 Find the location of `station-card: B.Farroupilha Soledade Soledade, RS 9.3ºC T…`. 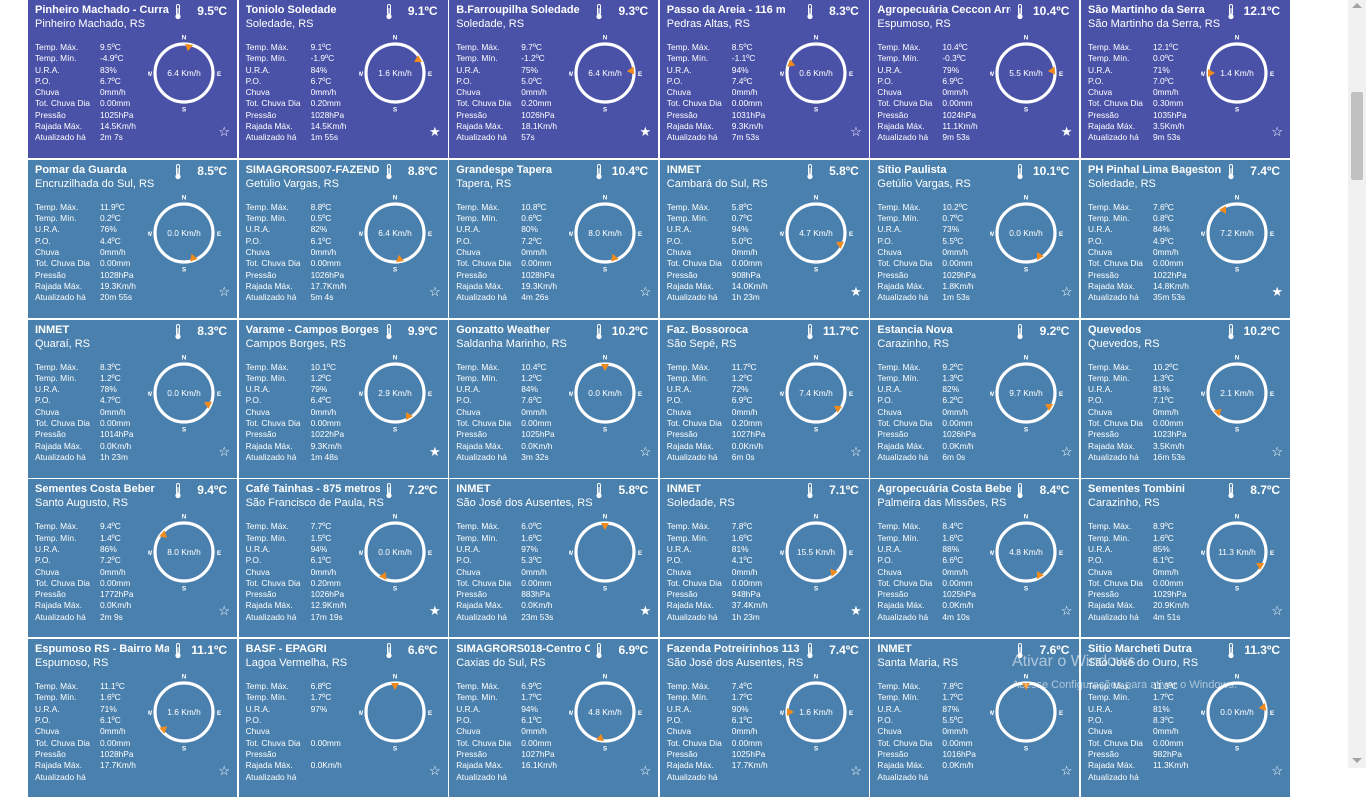

station-card: B.Farroupilha Soledade Soledade, RS 9.3ºC T… is located at coordinates (554, 79).